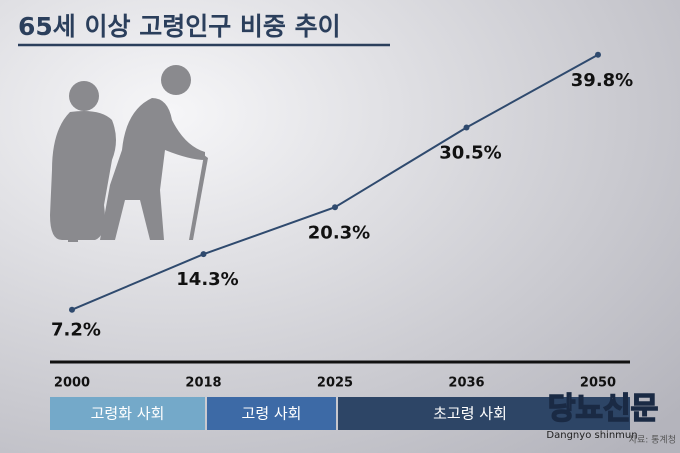 Image resolution: width=680 pixels, height=453 pixels. Describe the element at coordinates (598, 383) in the screenshot. I see `x-tick-label: 2050` at that location.